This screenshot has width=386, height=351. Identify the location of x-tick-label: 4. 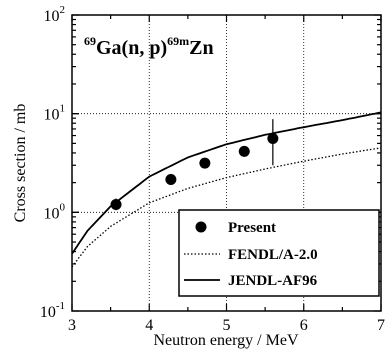
(149, 325).